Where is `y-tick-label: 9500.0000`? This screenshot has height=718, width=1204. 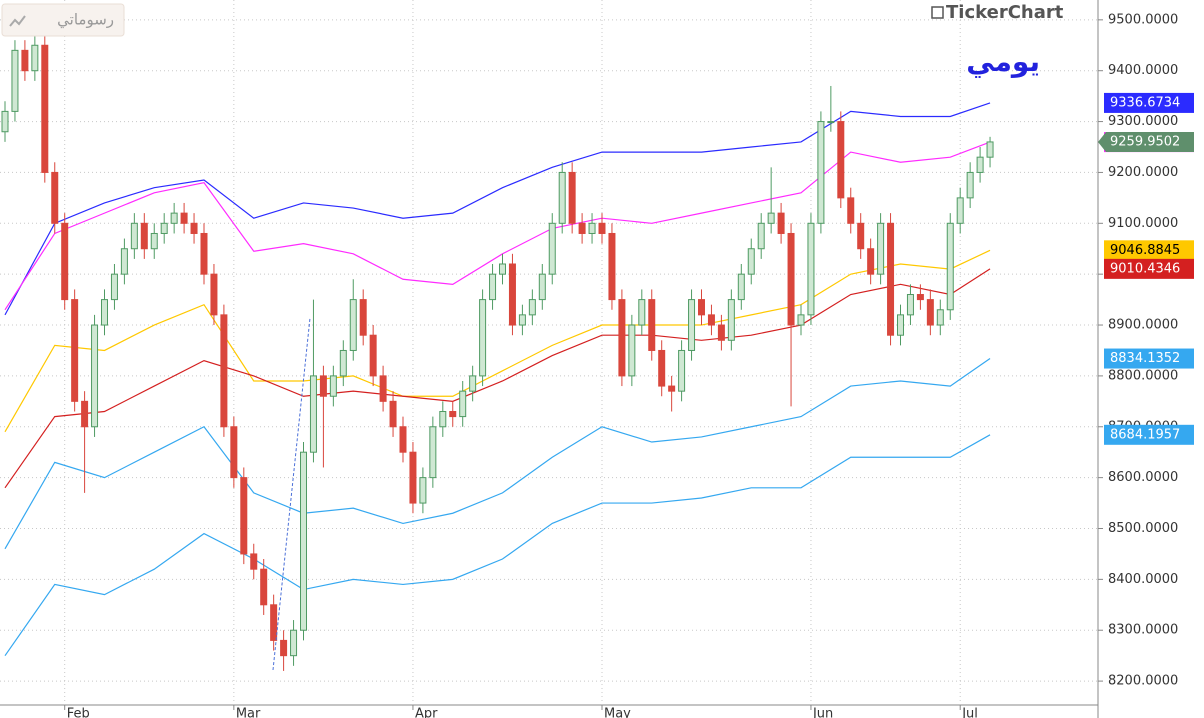
y-tick-label: 9500.0000 is located at coordinates (1143, 19).